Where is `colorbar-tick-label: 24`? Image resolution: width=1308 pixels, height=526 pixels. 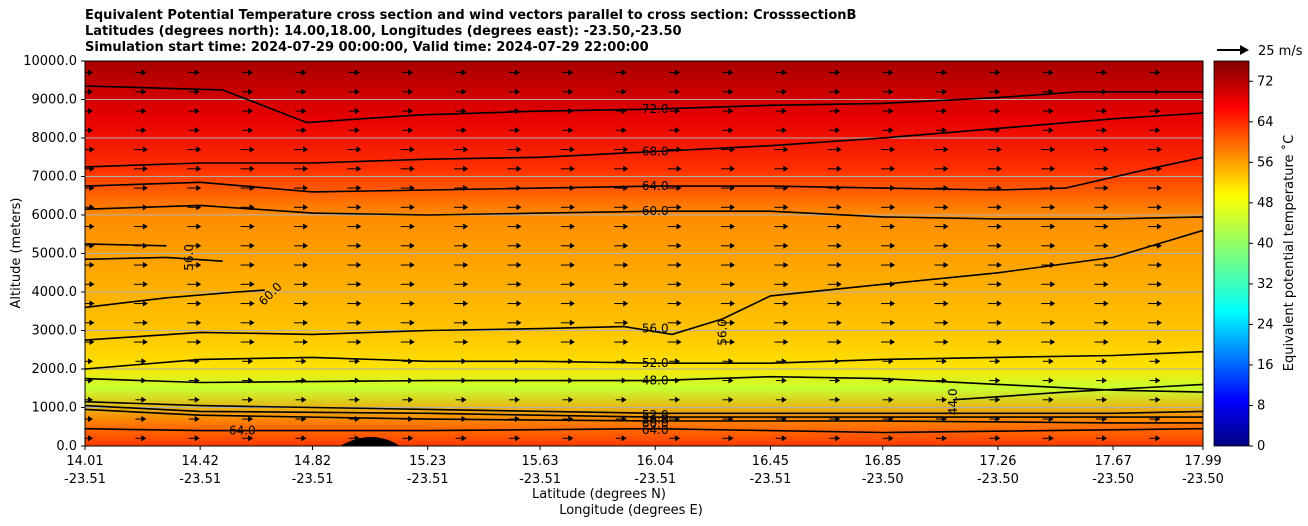
colorbar-tick-label: 24 is located at coordinates (1265, 324).